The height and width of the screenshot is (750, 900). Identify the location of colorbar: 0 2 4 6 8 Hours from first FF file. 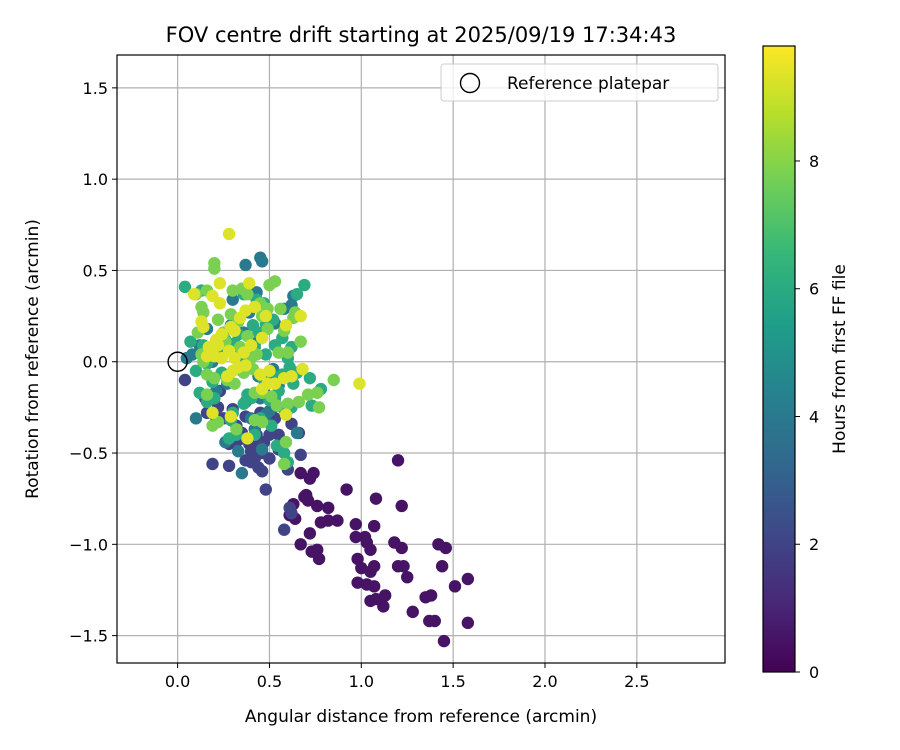
(806, 363).